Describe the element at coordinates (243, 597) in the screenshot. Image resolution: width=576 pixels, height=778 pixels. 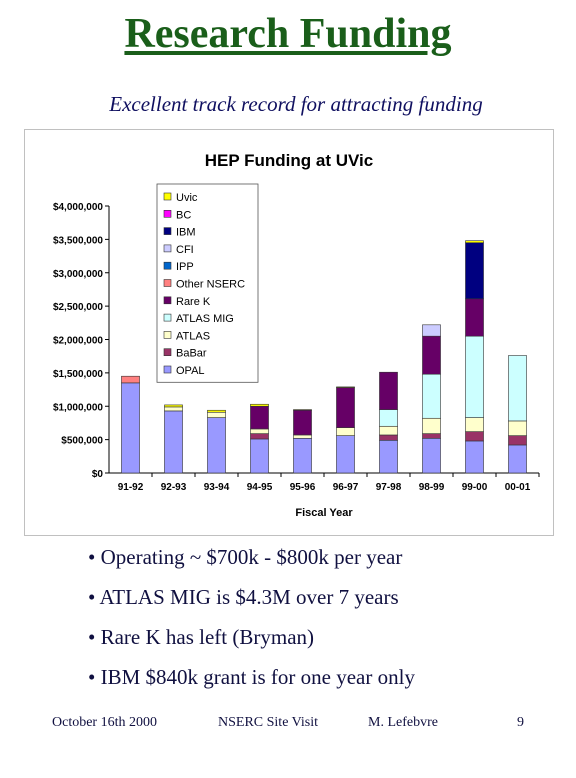
I see `bullet-item-atlas-mig: • ATLAS MIG is $4.3M over 7 years` at that location.